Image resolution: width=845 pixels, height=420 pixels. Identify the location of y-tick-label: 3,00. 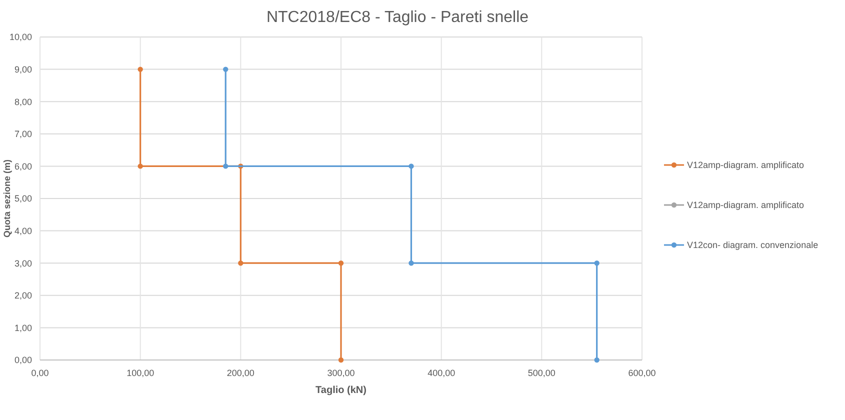
(23, 263).